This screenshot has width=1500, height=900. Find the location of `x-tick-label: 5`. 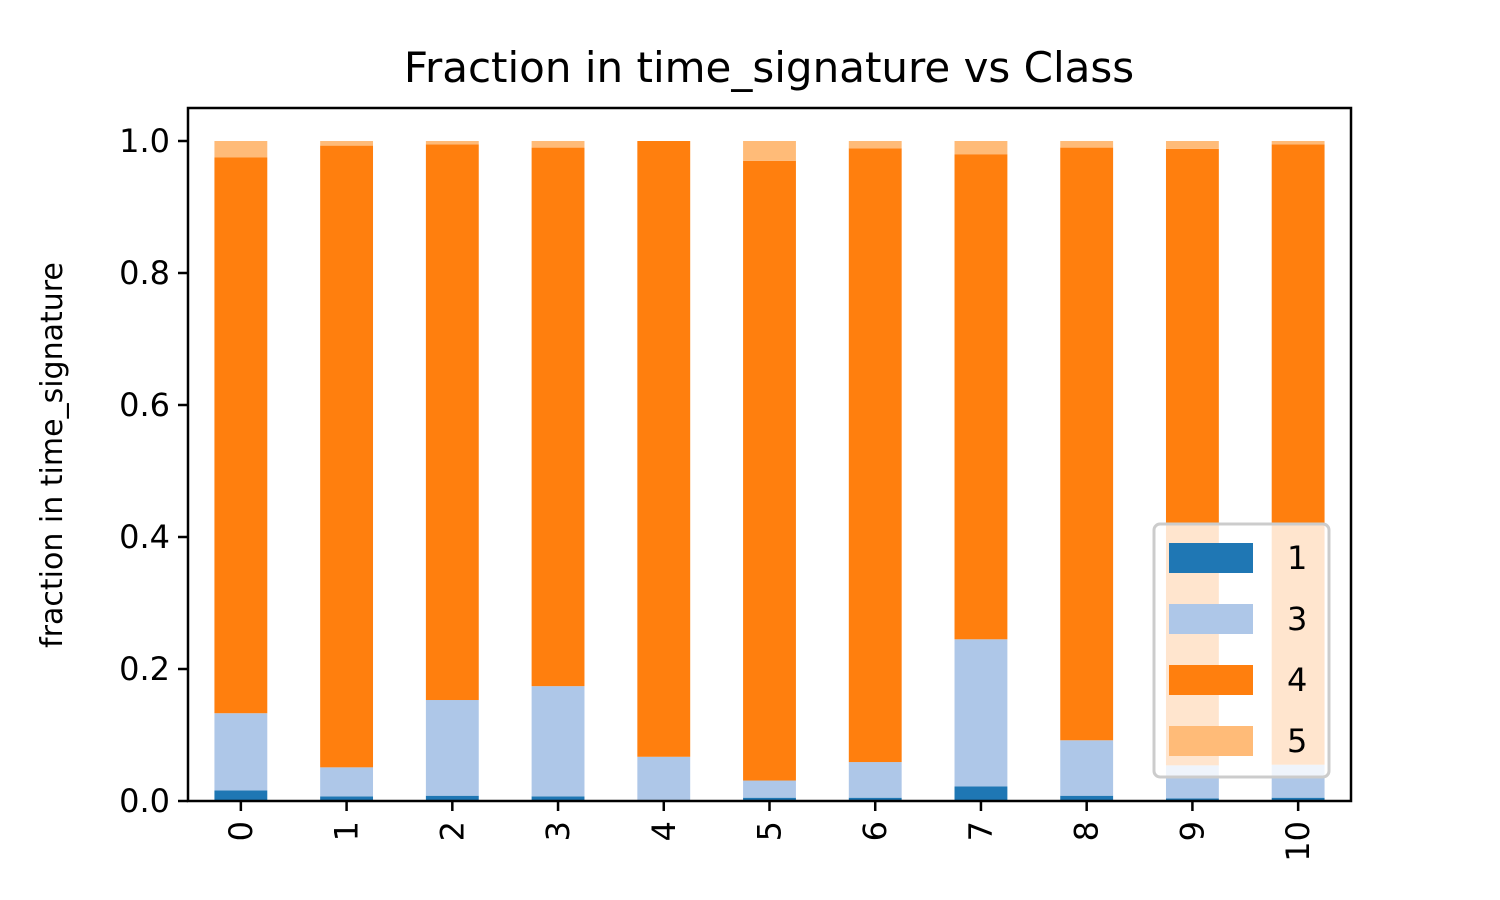

x-tick-label: 5 is located at coordinates (770, 831).